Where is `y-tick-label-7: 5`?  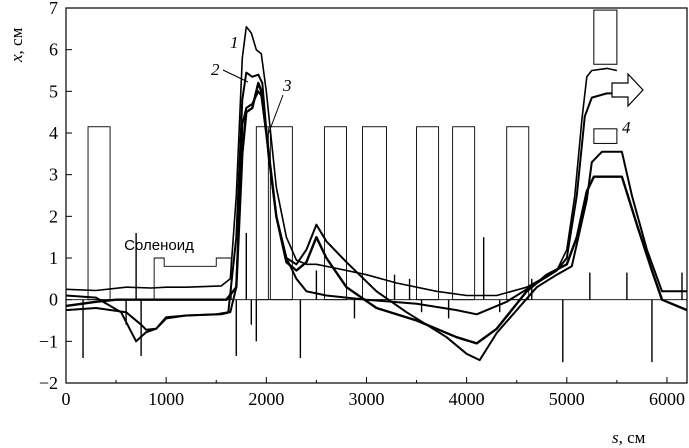 y-tick-label-7: 5 is located at coordinates (53, 91).